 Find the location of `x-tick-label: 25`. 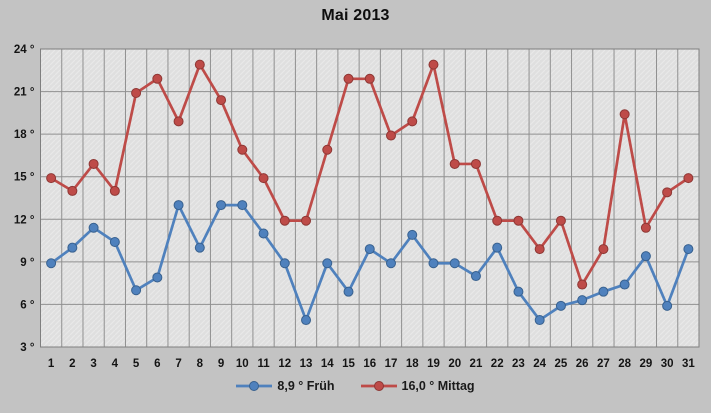

x-tick-label: 25 is located at coordinates (561, 364).